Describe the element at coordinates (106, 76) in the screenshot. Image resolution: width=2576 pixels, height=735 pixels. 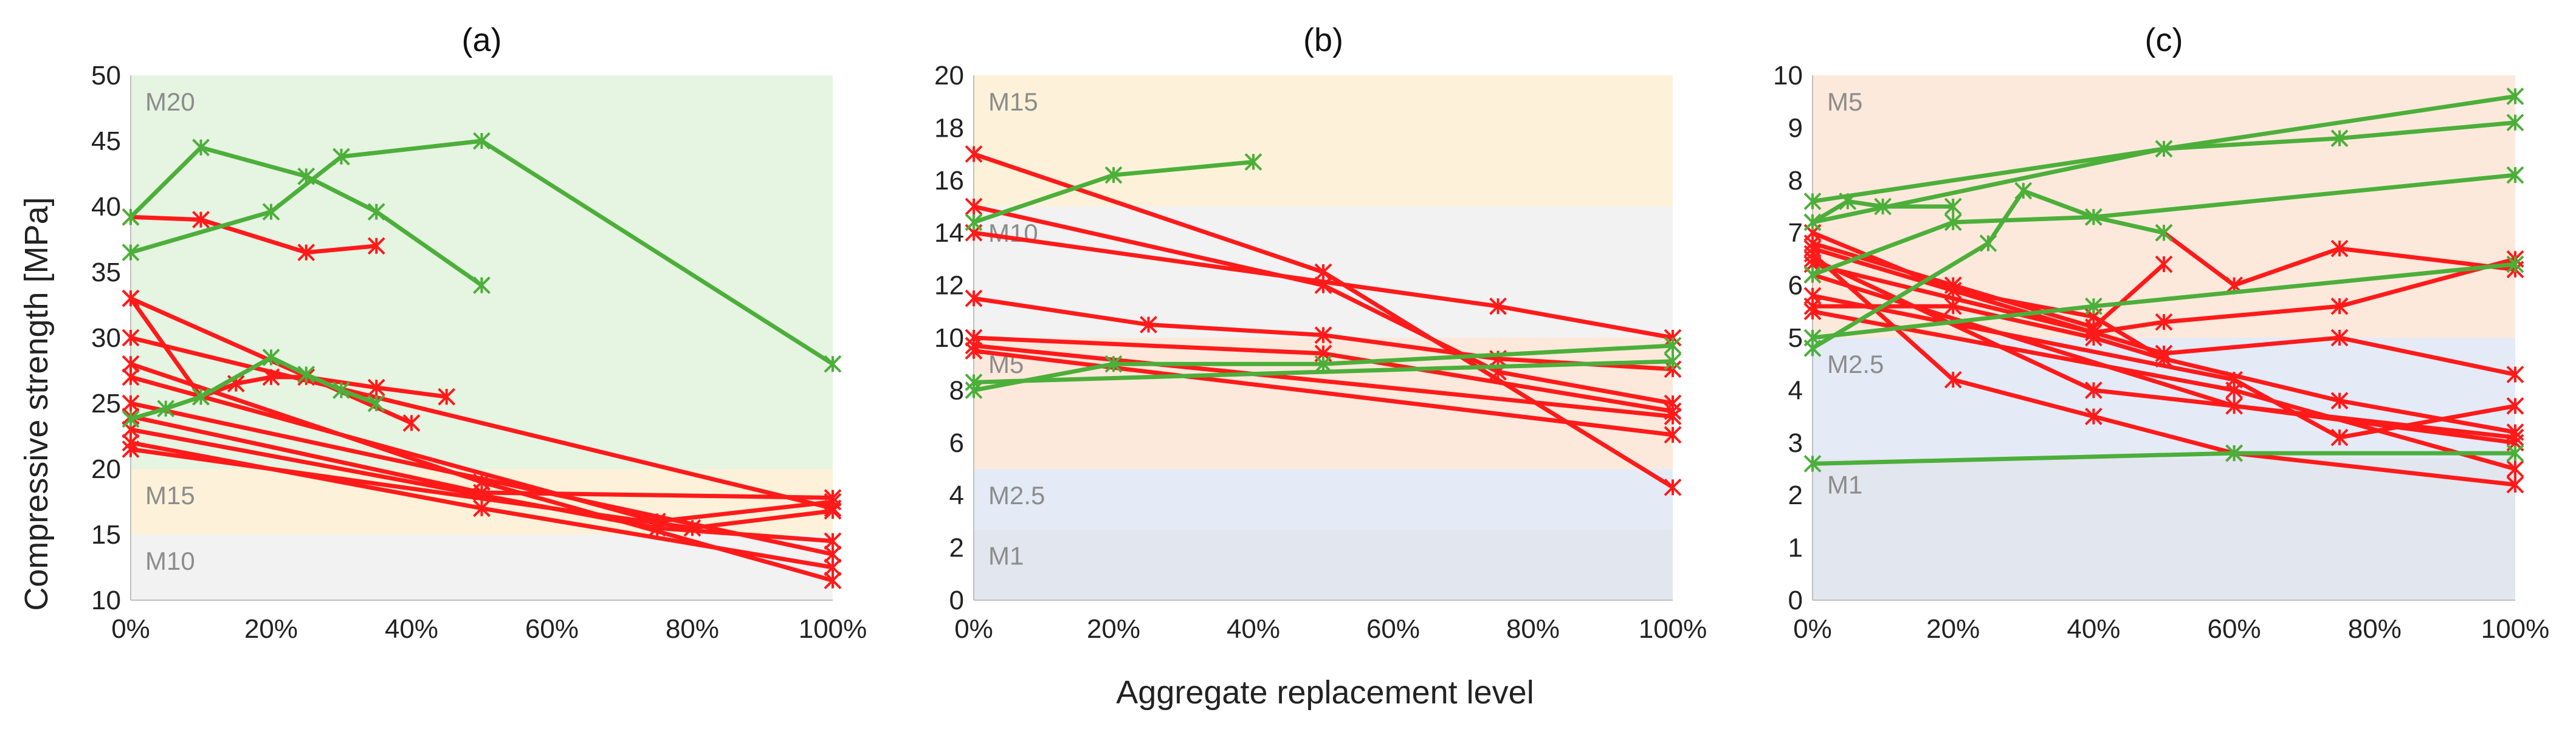
I see `y-tick-label: 50` at that location.